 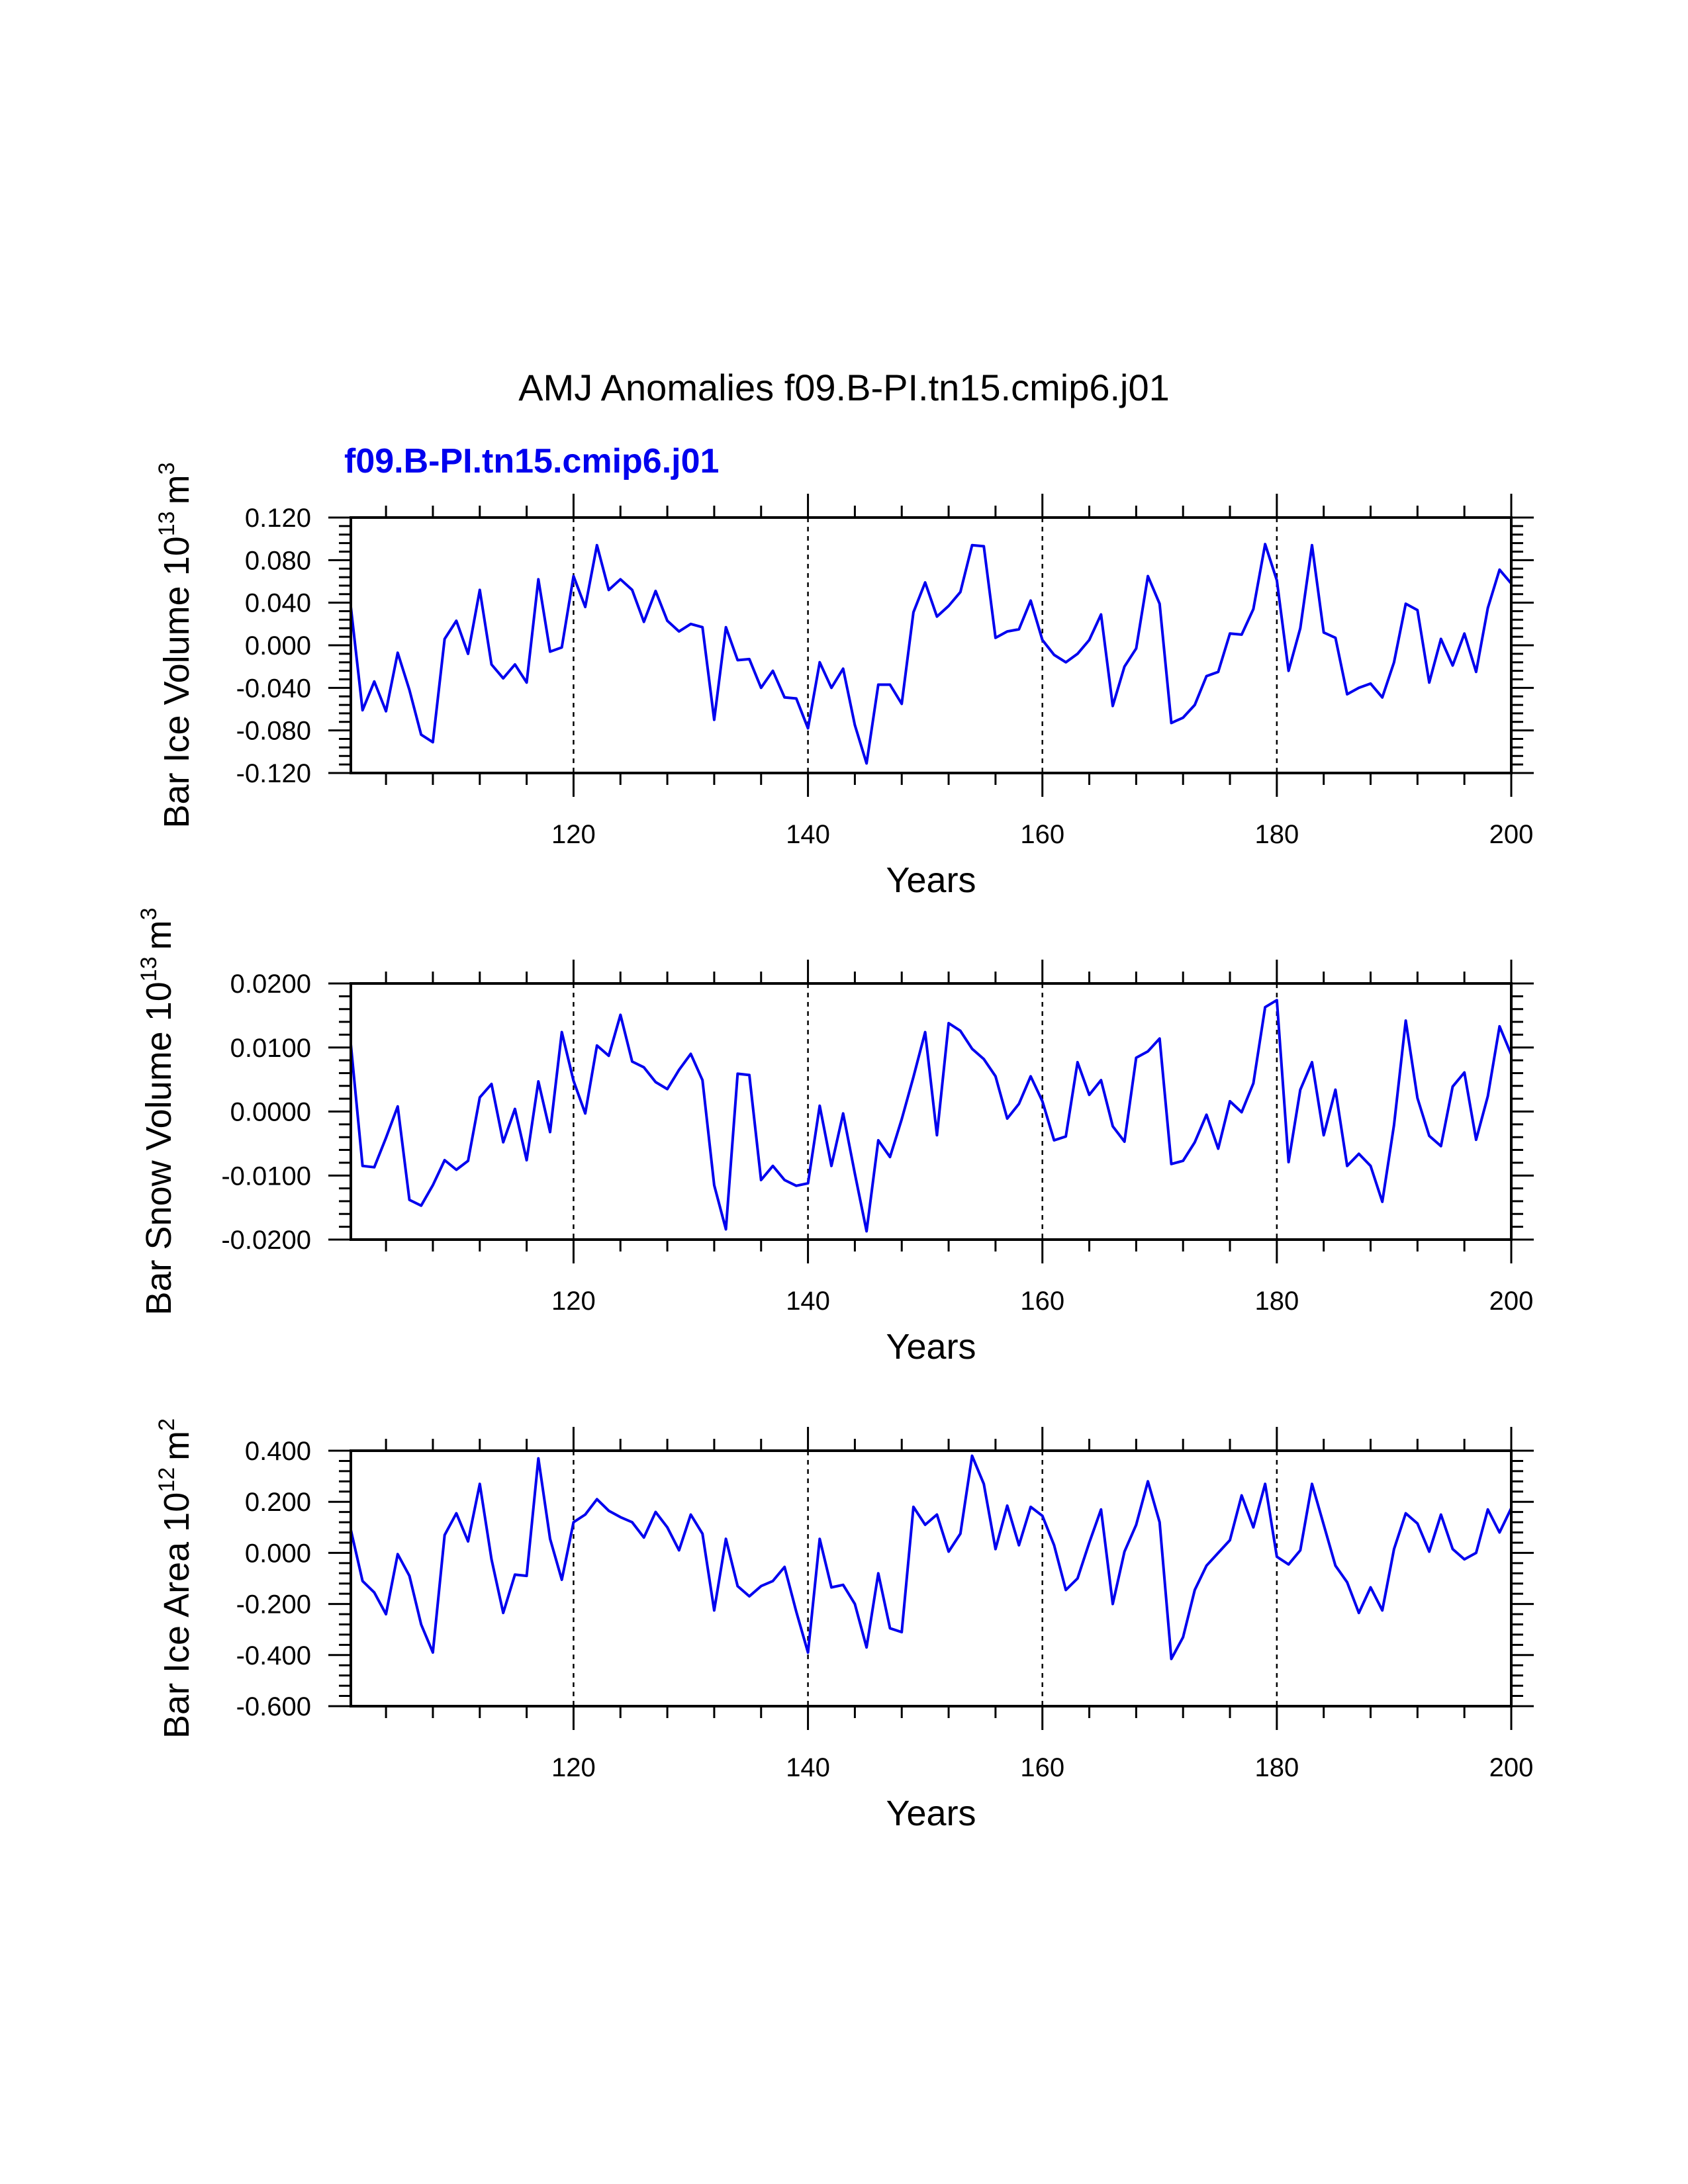 What do you see at coordinates (931, 1558) in the screenshot?
I see `chart3-series-line` at bounding box center [931, 1558].